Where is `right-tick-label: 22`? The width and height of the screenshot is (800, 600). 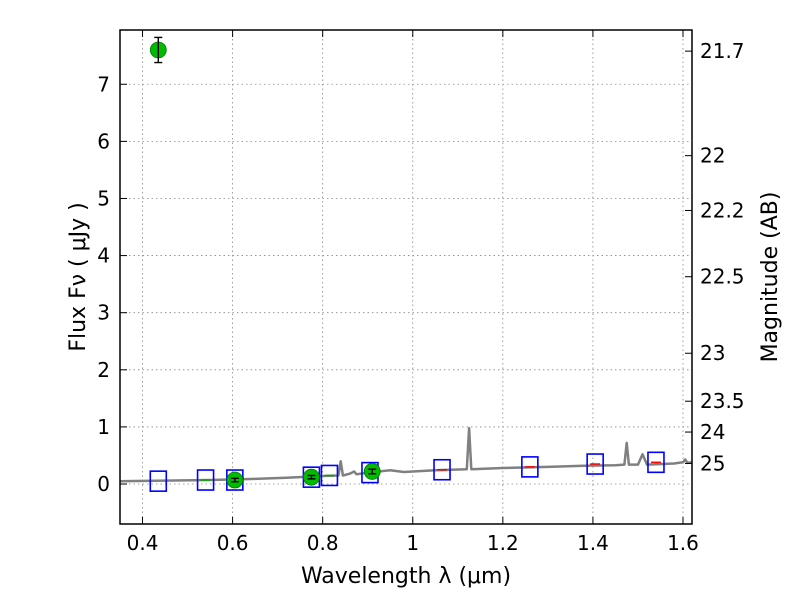
right-tick-label: 22 is located at coordinates (712, 156).